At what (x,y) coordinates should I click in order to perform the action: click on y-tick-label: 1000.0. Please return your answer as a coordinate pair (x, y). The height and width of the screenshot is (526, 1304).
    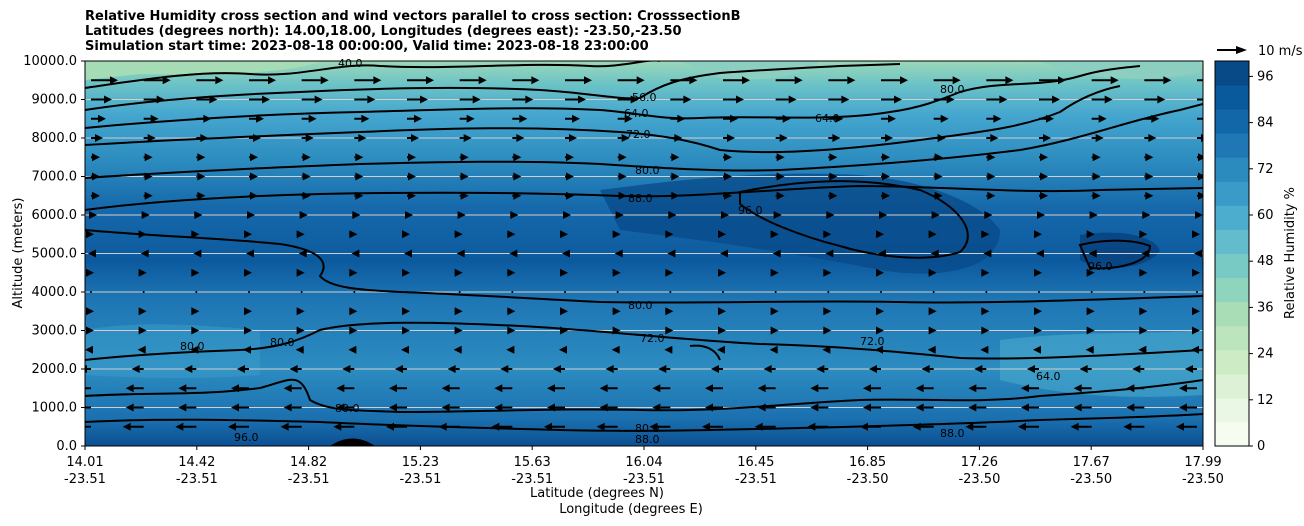
    Looking at the image, I should click on (55, 408).